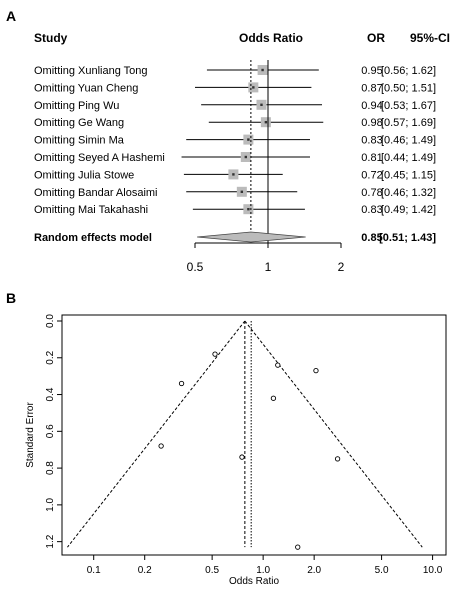 This screenshot has height=601, width=474. What do you see at coordinates (93, 238) in the screenshot?
I see `pooled-label: Random effects model` at bounding box center [93, 238].